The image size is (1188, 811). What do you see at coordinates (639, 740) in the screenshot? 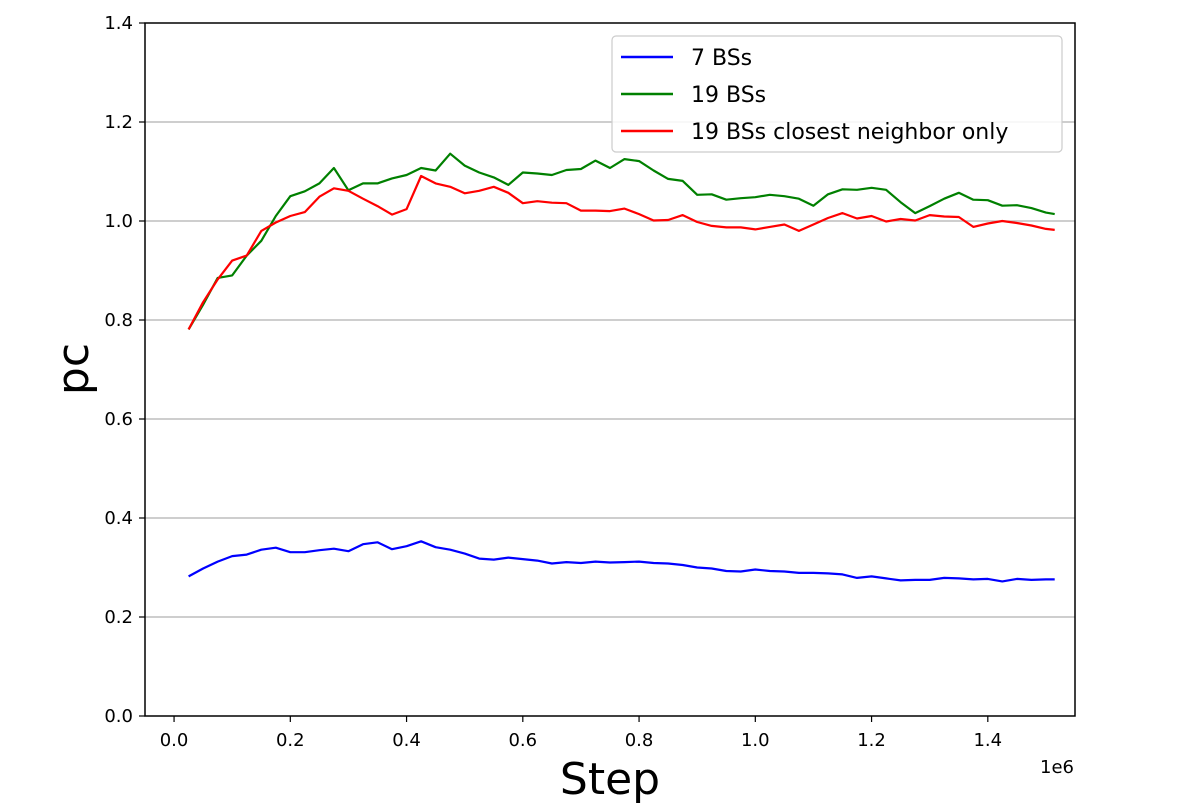
I see `x-tick-label: 0.8` at bounding box center [639, 740].